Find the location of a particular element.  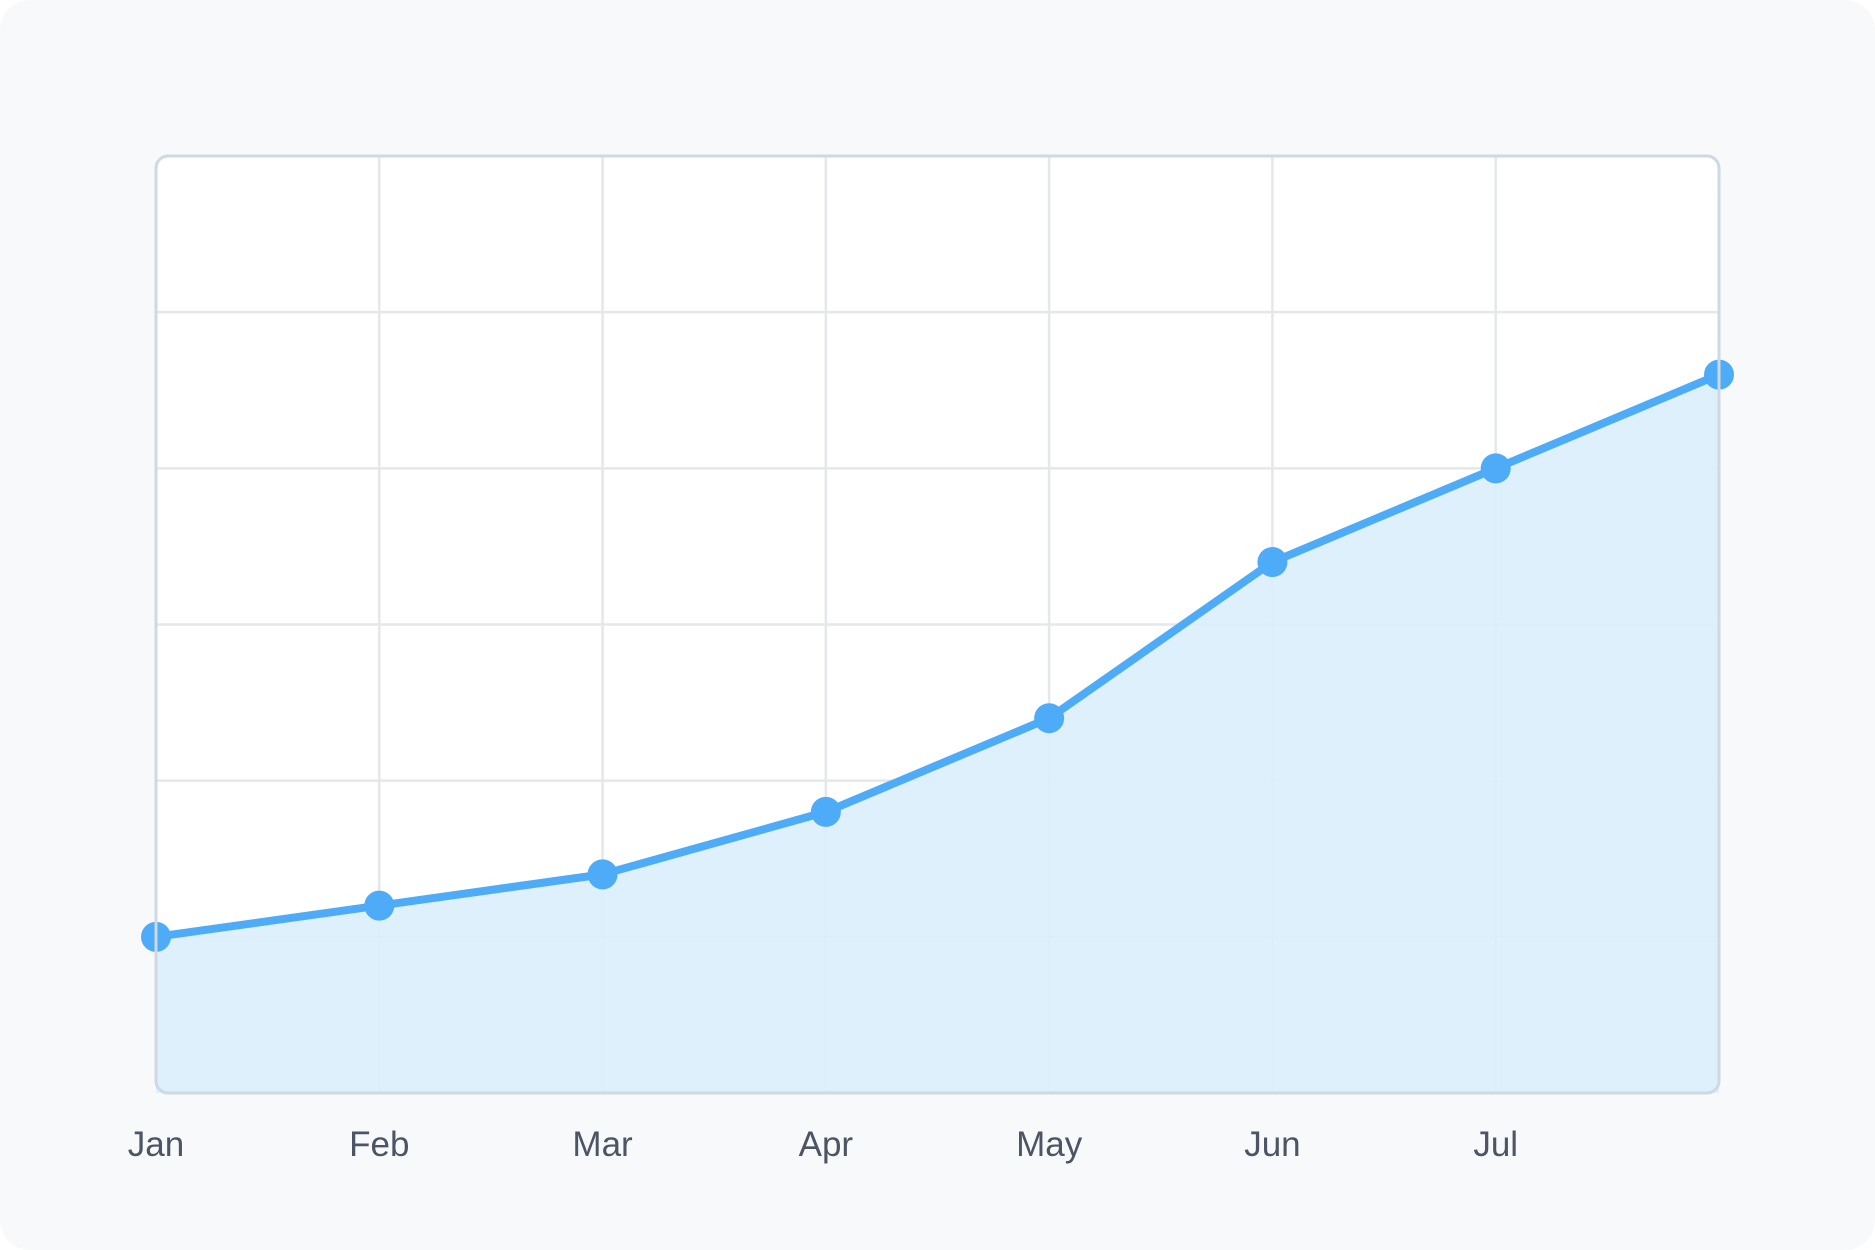

x-tick-label: Feb is located at coordinates (379, 1144).